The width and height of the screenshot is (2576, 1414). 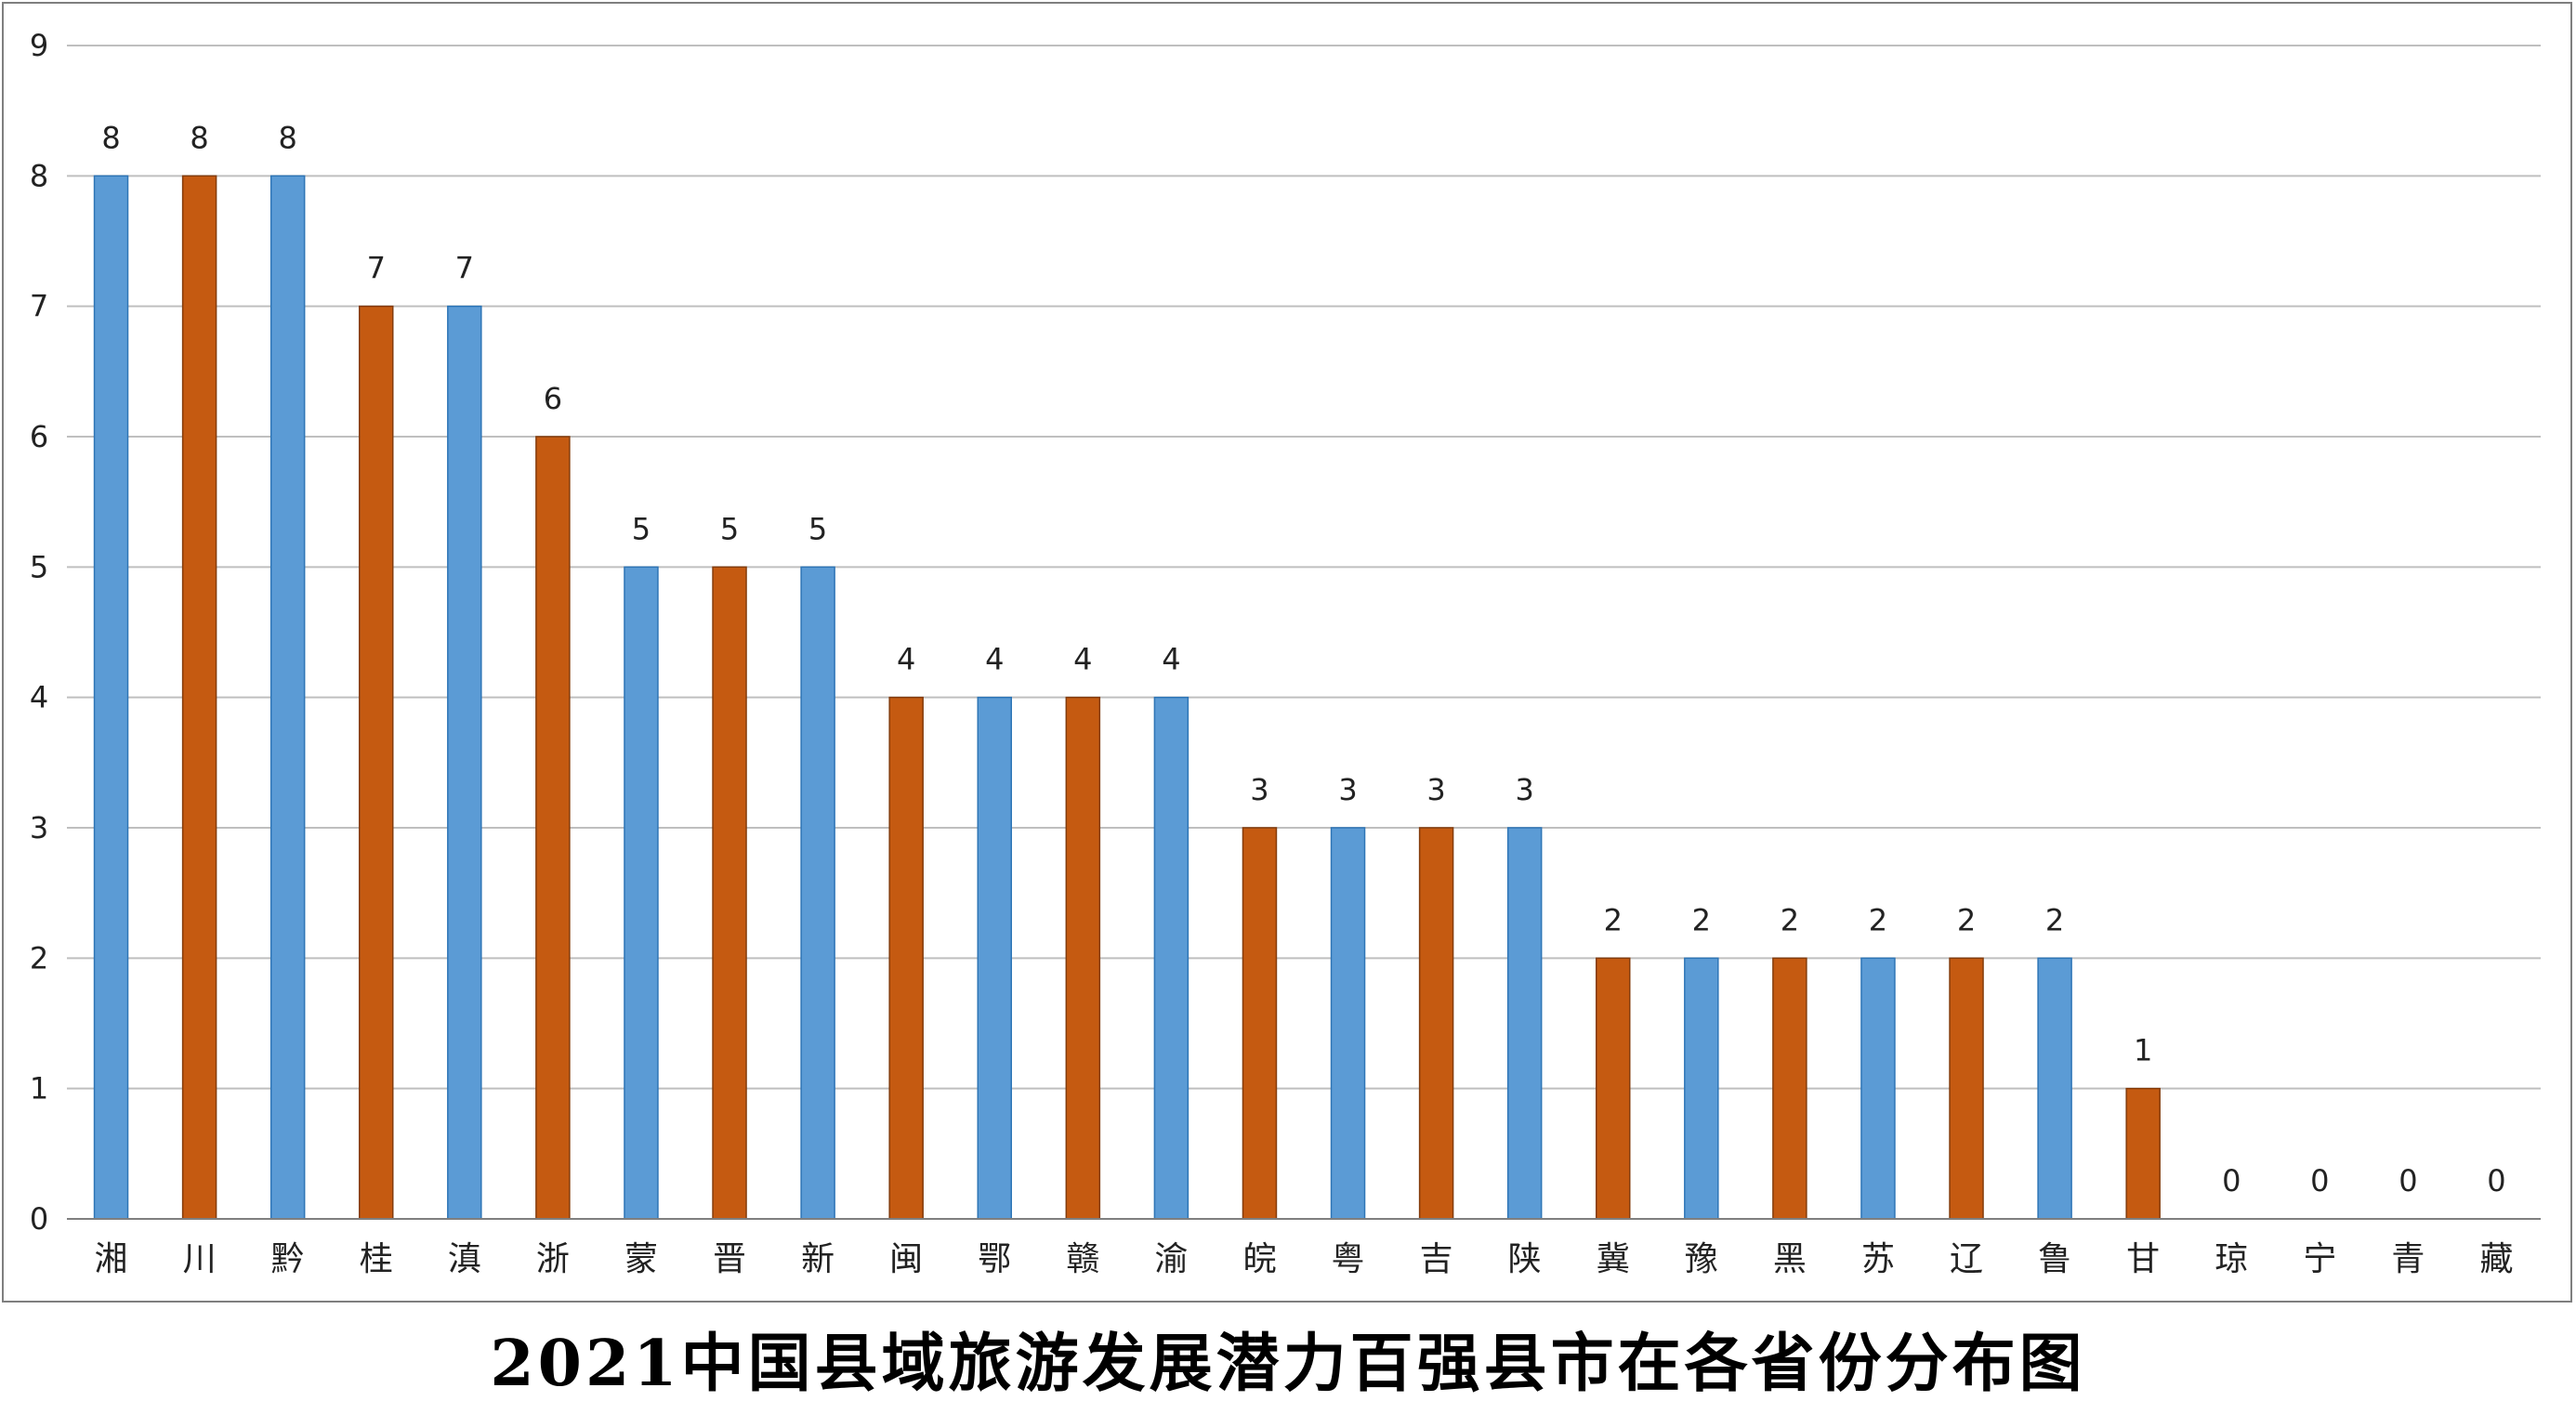 What do you see at coordinates (641, 1259) in the screenshot?
I see `x-tick-label: 蒙` at bounding box center [641, 1259].